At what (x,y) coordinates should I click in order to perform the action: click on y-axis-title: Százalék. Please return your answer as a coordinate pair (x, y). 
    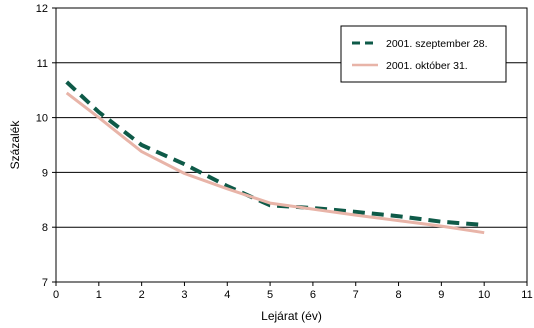
    Looking at the image, I should click on (15, 145).